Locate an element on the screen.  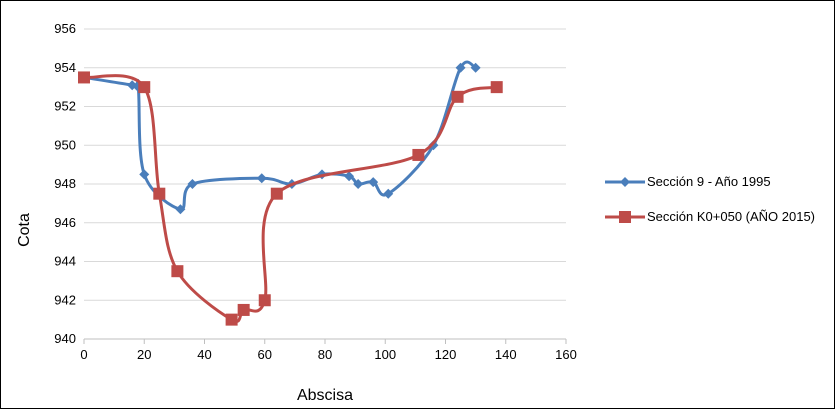
x-tick-label: 120 is located at coordinates (446, 354).